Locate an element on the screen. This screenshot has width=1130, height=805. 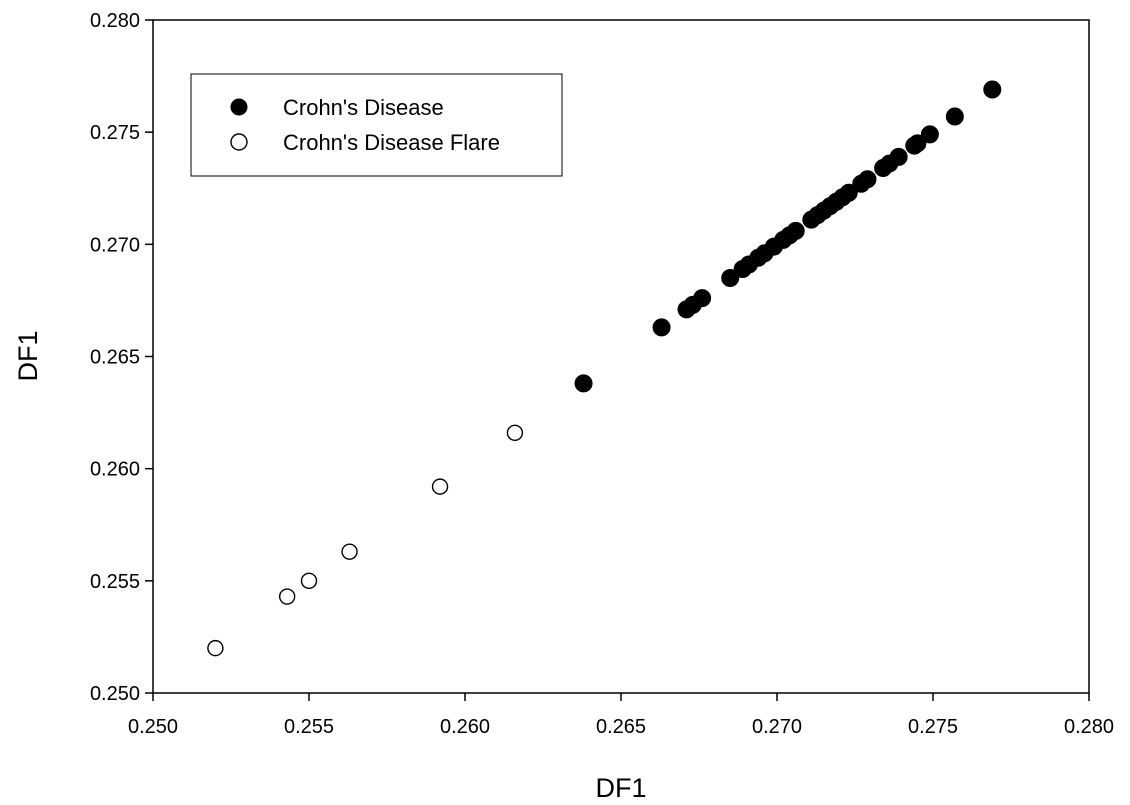
legend-marker-crohns-disease-flare is located at coordinates (239, 142).